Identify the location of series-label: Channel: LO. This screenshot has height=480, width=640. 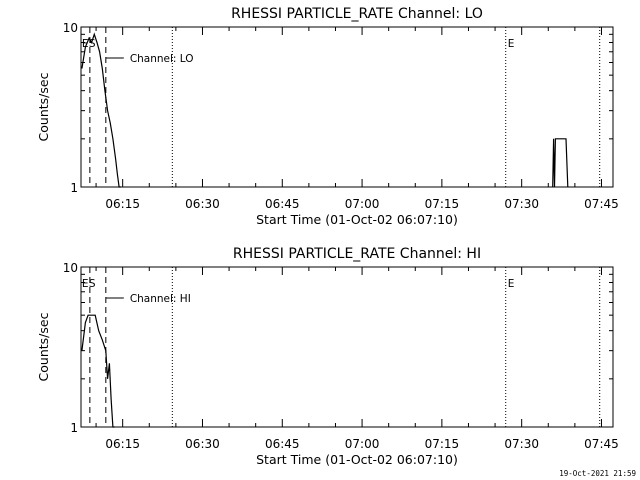
(162, 59).